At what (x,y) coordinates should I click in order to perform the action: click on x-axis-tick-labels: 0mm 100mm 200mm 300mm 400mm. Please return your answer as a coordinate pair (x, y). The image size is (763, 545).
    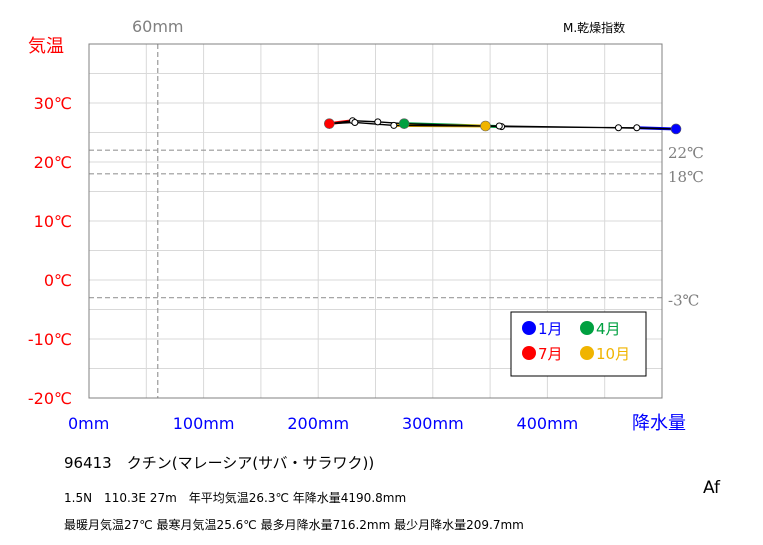
    Looking at the image, I should click on (323, 423).